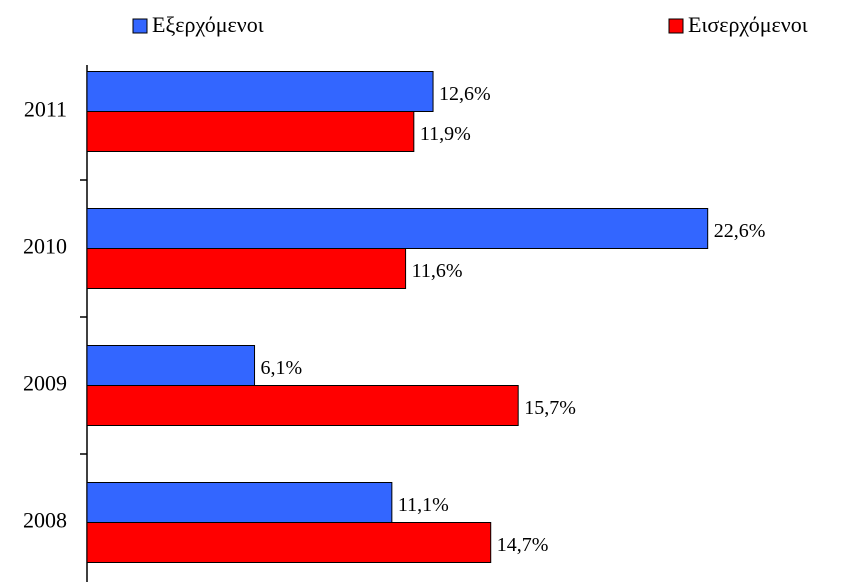  I want to click on y-tick-label: 2011, so click(45, 109).